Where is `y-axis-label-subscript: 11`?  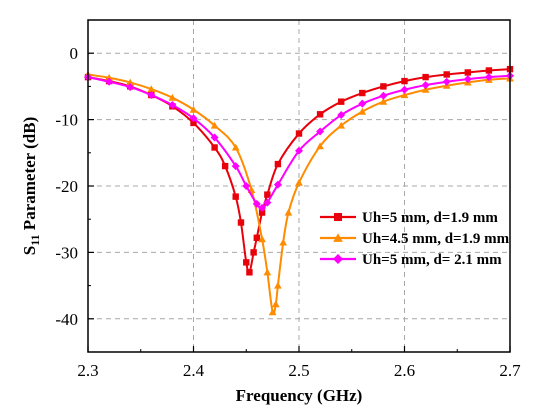
y-axis-label-subscript: 11 is located at coordinates (35, 239).